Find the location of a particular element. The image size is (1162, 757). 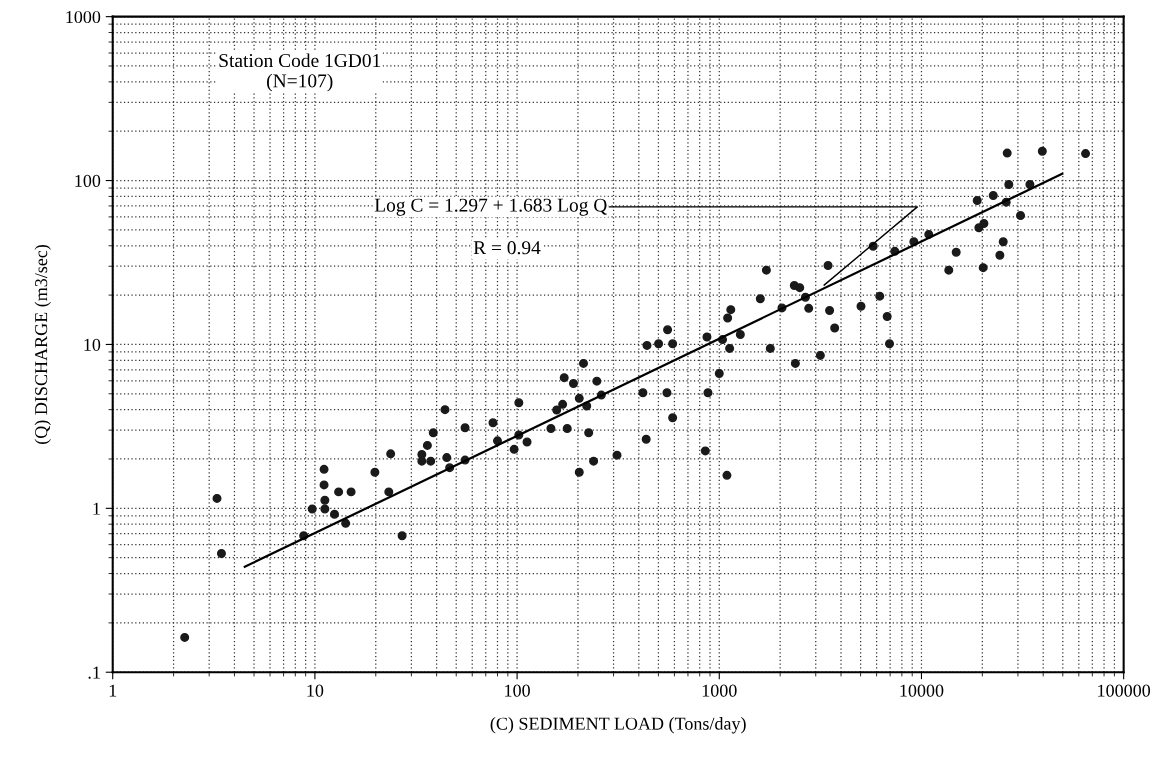

x-tick-label: 1 is located at coordinates (113, 690).